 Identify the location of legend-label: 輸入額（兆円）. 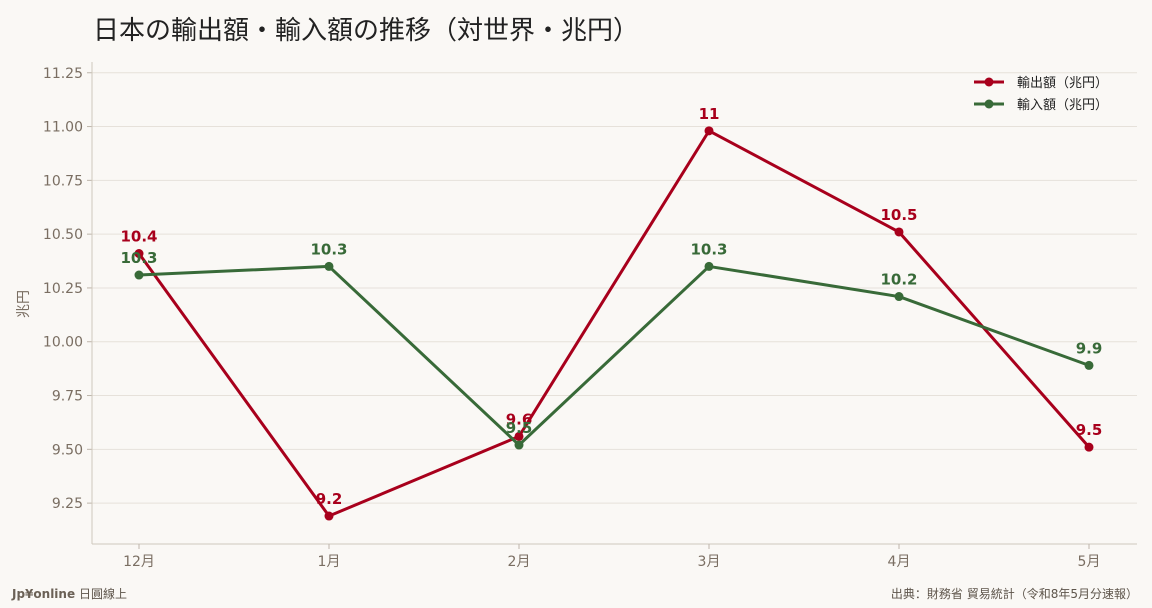
(1062, 105).